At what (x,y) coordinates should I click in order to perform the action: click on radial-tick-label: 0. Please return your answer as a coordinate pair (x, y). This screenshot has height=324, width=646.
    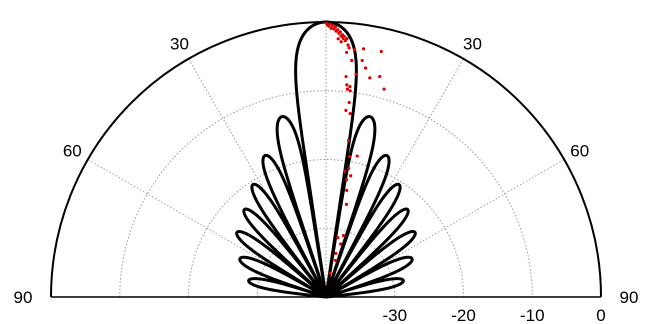
    Looking at the image, I should click on (600, 315).